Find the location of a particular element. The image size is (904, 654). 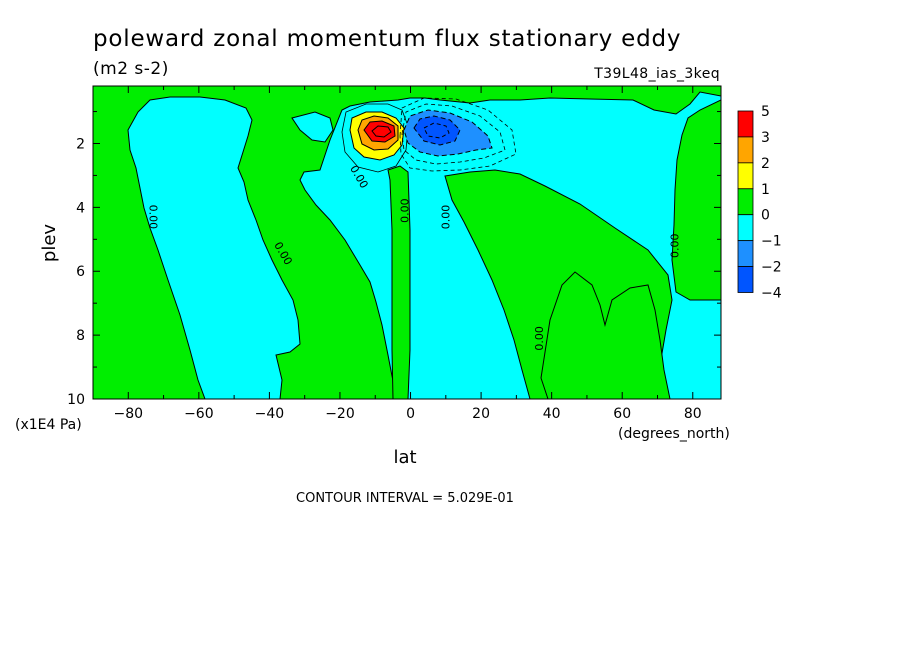

colorbar-label: −4 is located at coordinates (771, 294).